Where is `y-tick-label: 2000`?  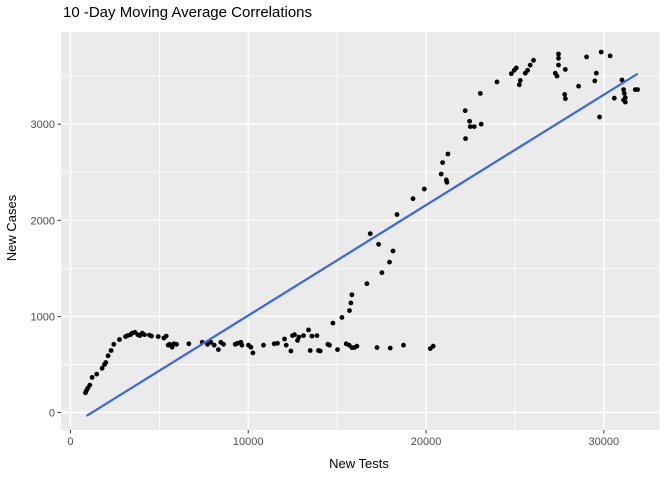 y-tick-label: 2000 is located at coordinates (43, 221).